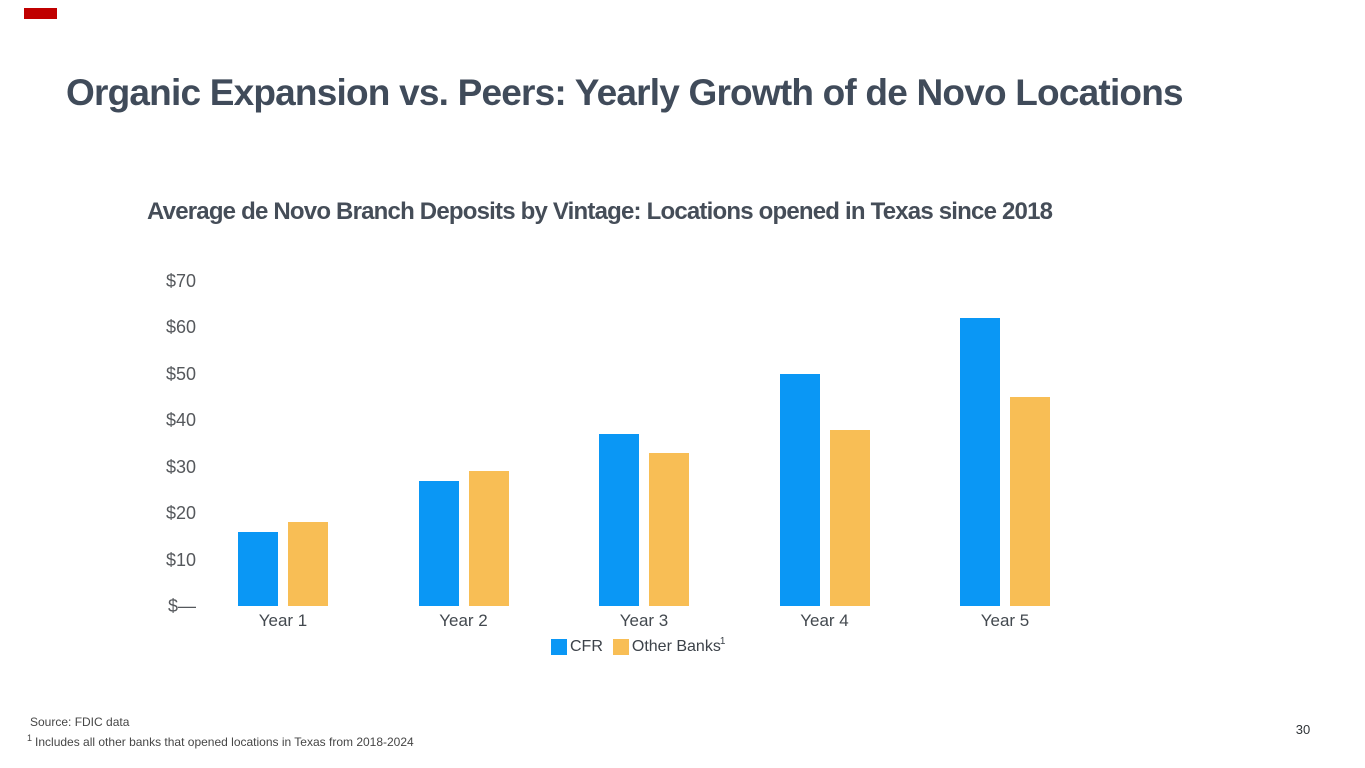 This screenshot has height=768, width=1365. I want to click on y-tick-60: $60, so click(180, 327).